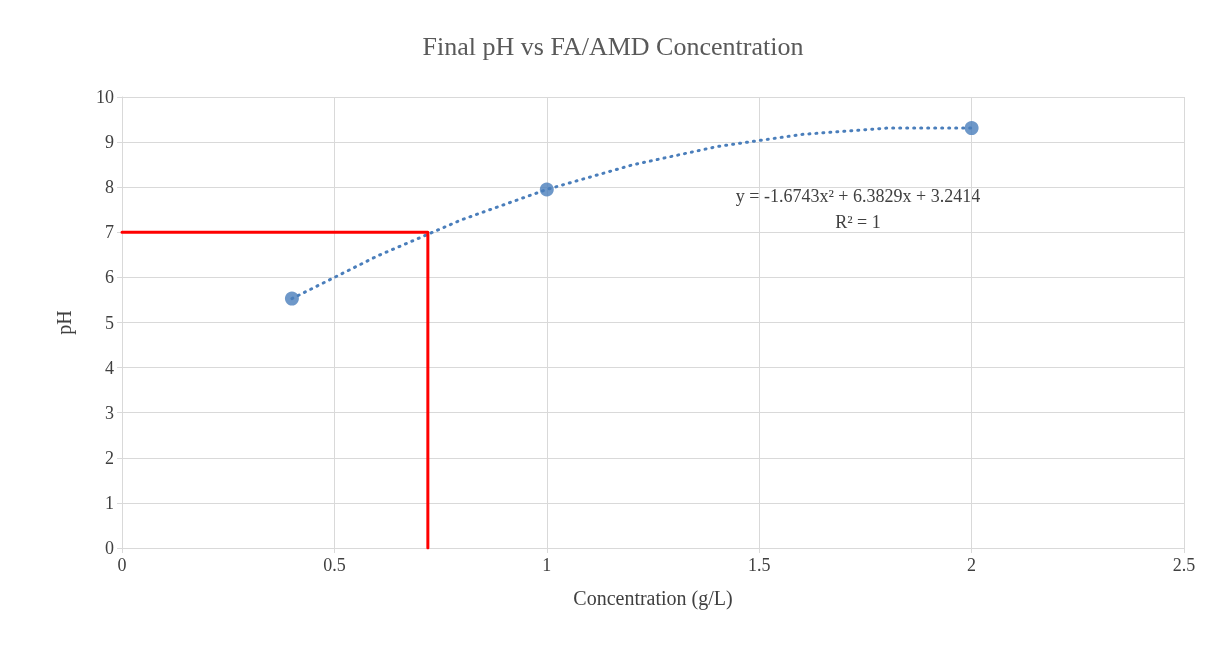  Describe the element at coordinates (109, 187) in the screenshot. I see `y-tick-label: 8` at that location.